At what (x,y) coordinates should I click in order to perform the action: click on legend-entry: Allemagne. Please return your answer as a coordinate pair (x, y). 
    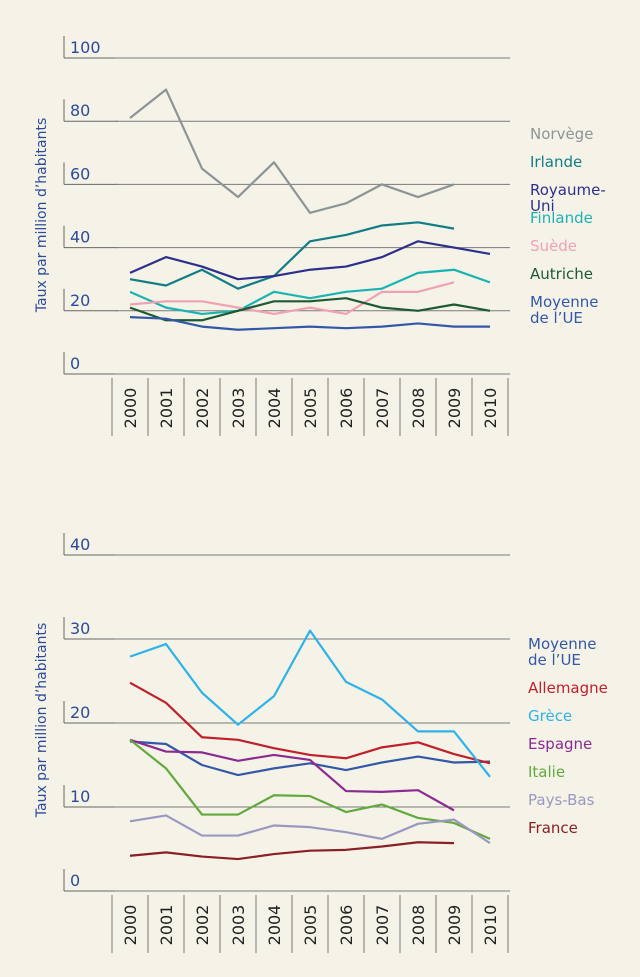
    Looking at the image, I should click on (568, 688).